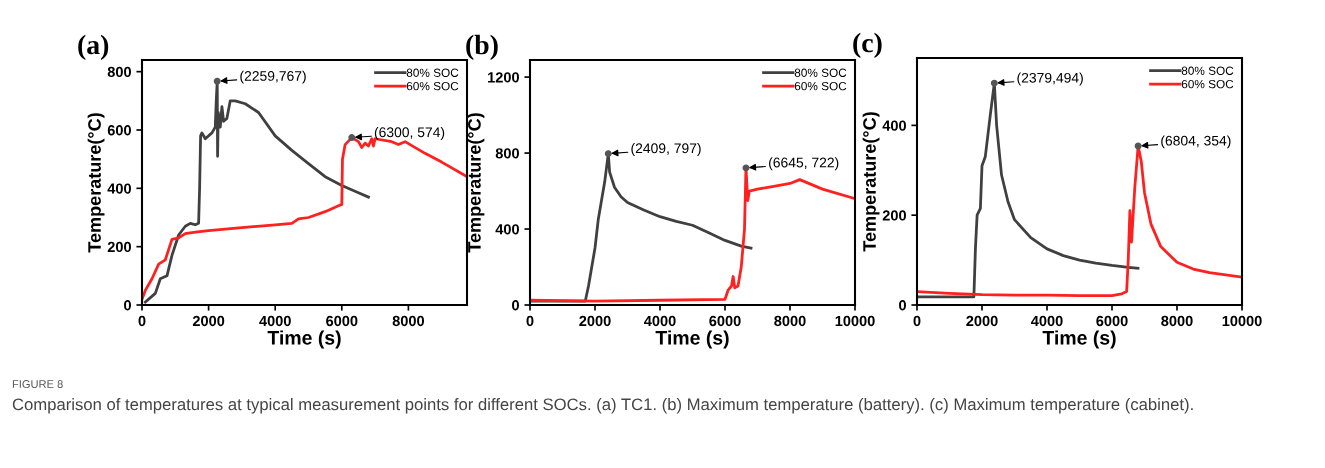  Describe the element at coordinates (867, 45) in the screenshot. I see `chart-title: (c)` at that location.